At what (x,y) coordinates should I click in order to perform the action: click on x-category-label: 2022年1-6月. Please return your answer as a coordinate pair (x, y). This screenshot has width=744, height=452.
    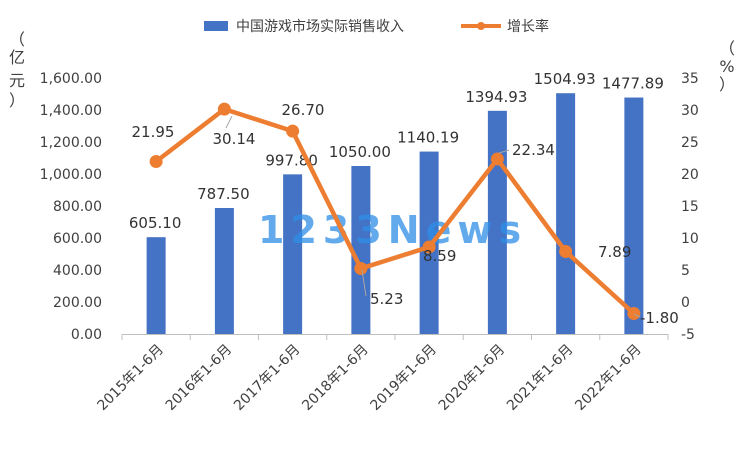
    Looking at the image, I should click on (608, 378).